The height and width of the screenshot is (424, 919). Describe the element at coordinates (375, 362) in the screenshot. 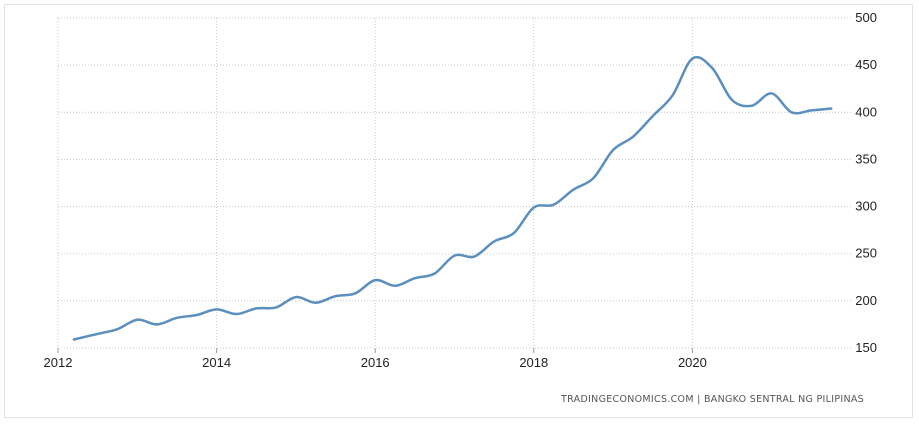

I see `x-tick-label: 2016` at that location.